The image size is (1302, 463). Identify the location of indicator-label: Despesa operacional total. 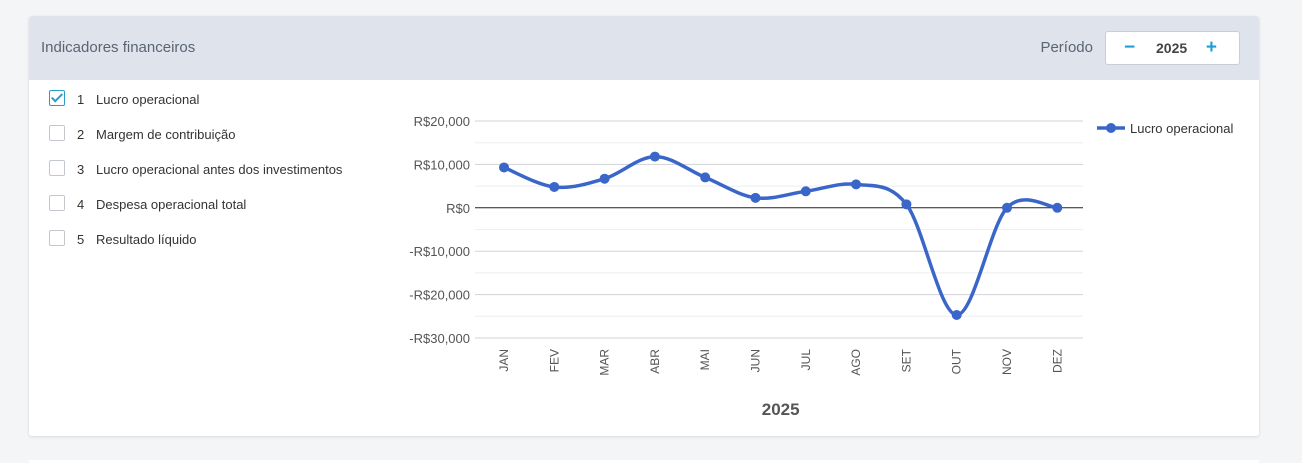
(171, 204).